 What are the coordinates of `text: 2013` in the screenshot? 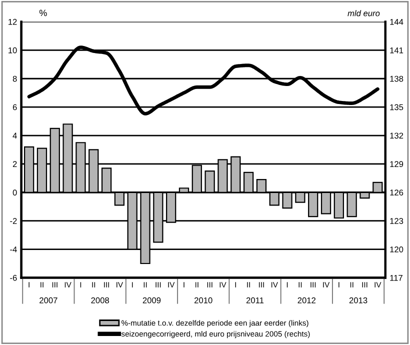 It's located at (358, 300).